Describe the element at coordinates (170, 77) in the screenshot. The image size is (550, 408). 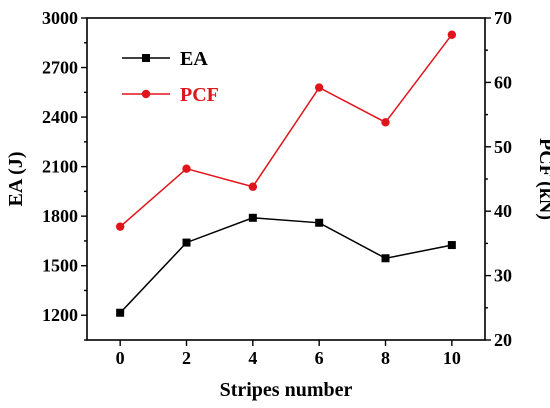
I see `legend: EA PCF` at that location.